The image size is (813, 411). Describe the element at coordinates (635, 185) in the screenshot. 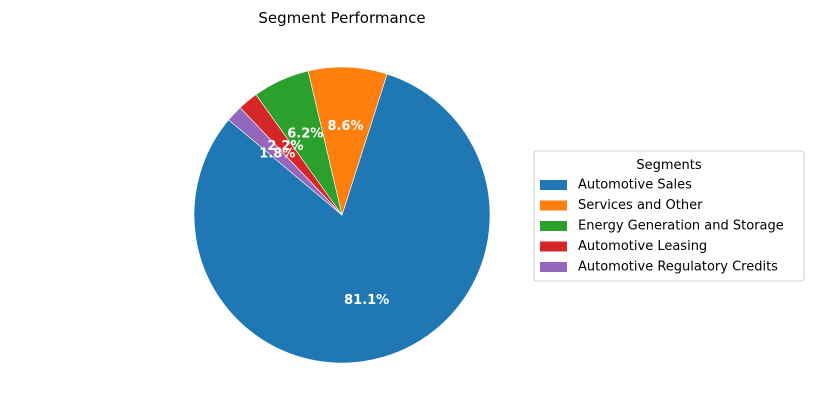

I see `legend-label: Automotive Sales` at that location.